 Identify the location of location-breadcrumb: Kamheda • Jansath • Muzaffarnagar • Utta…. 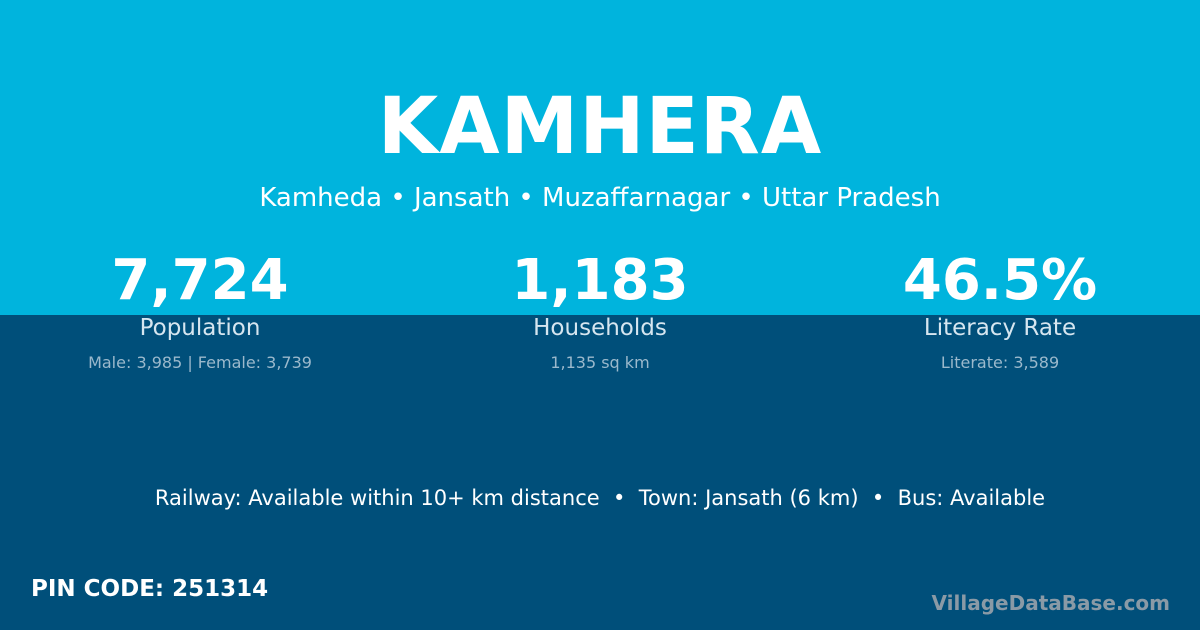
(600, 198).